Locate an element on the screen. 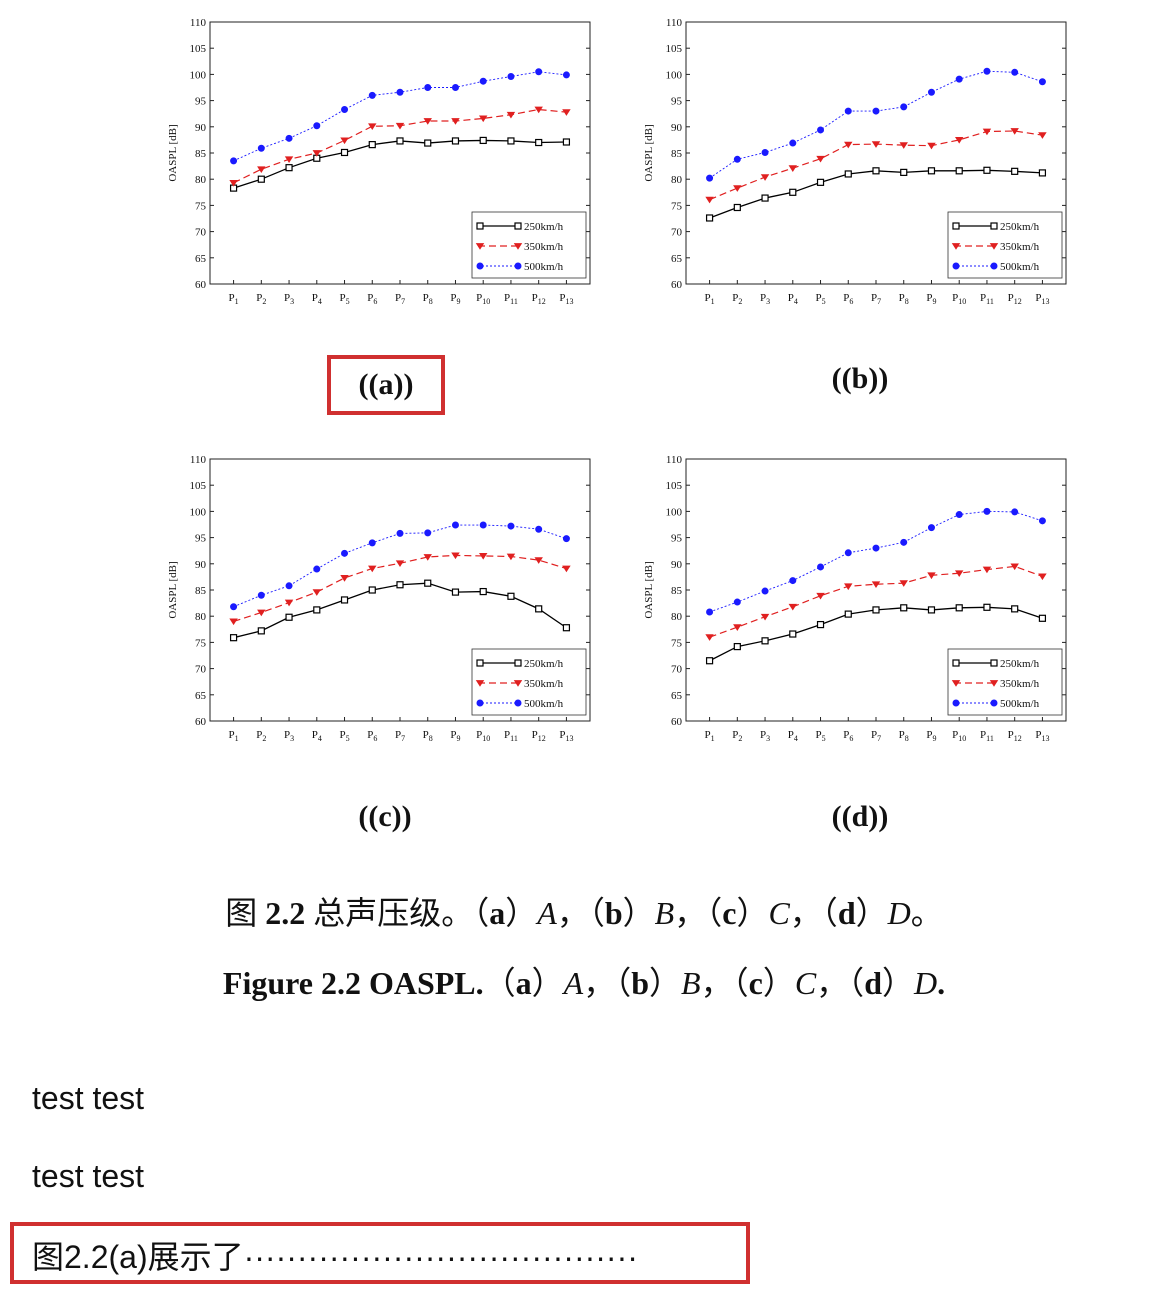 The image size is (1168, 1300). x-tick-label: P13 is located at coordinates (1042, 299).